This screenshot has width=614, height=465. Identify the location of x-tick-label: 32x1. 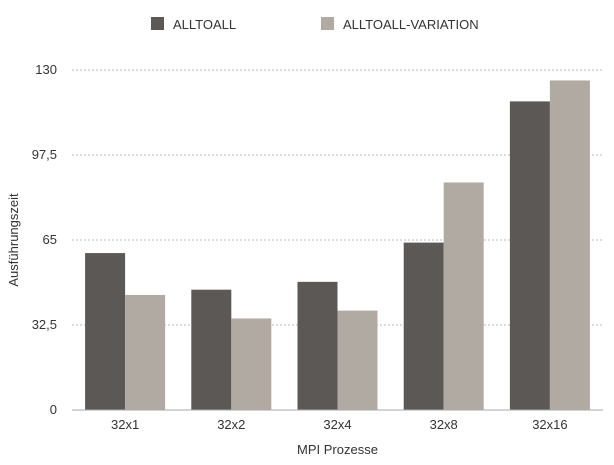
(125, 424).